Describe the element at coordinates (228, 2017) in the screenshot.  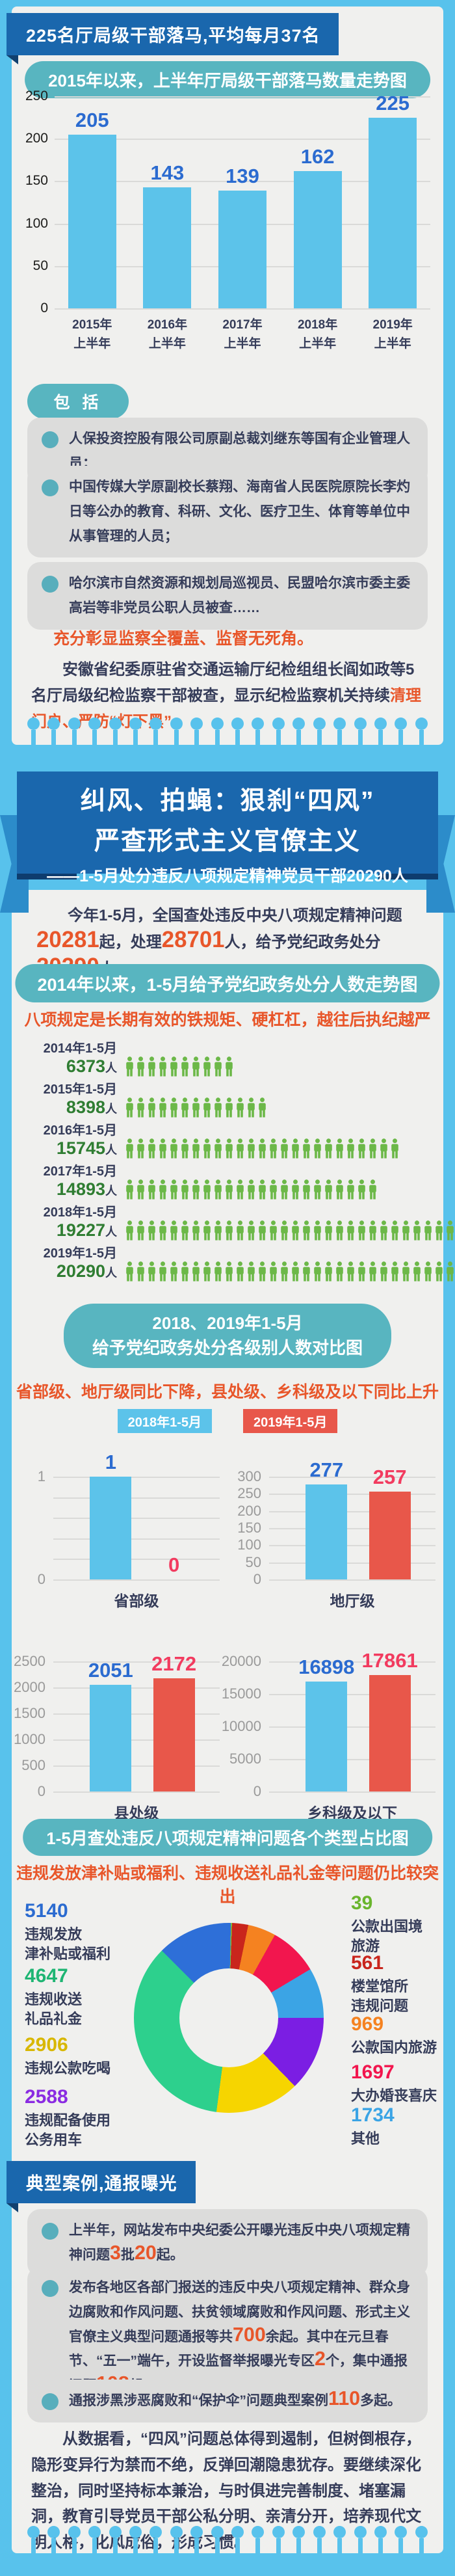
I see `donut-hole` at that location.